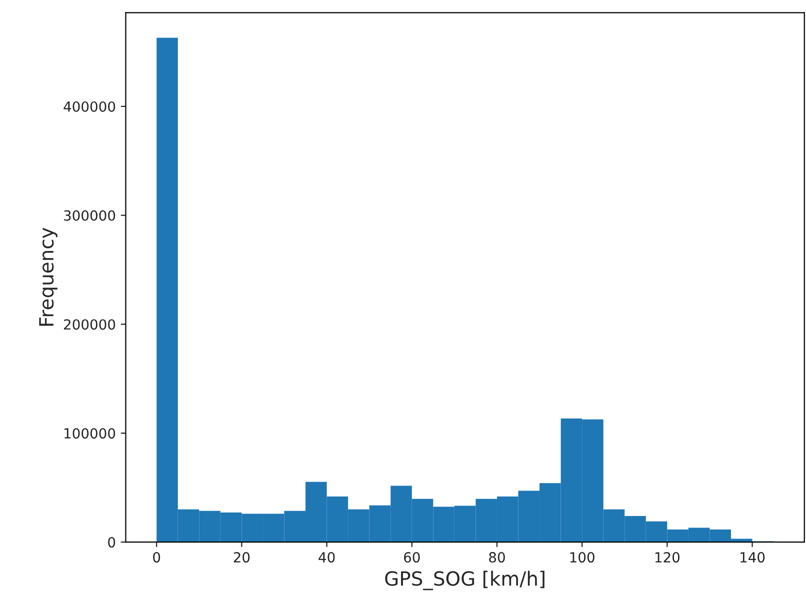  I want to click on x-tick-label: 120, so click(667, 557).